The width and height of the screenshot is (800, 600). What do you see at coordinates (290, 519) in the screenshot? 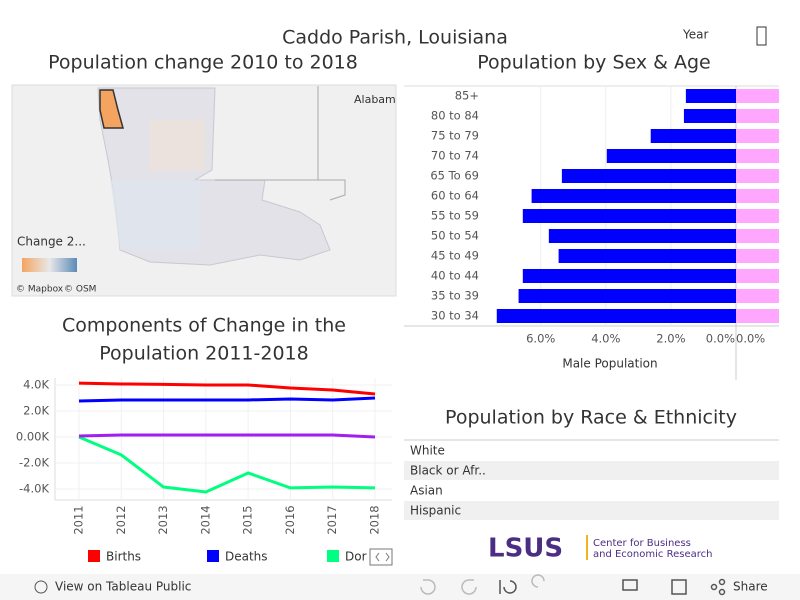
I see `x-tick-label: 2016` at bounding box center [290, 519].